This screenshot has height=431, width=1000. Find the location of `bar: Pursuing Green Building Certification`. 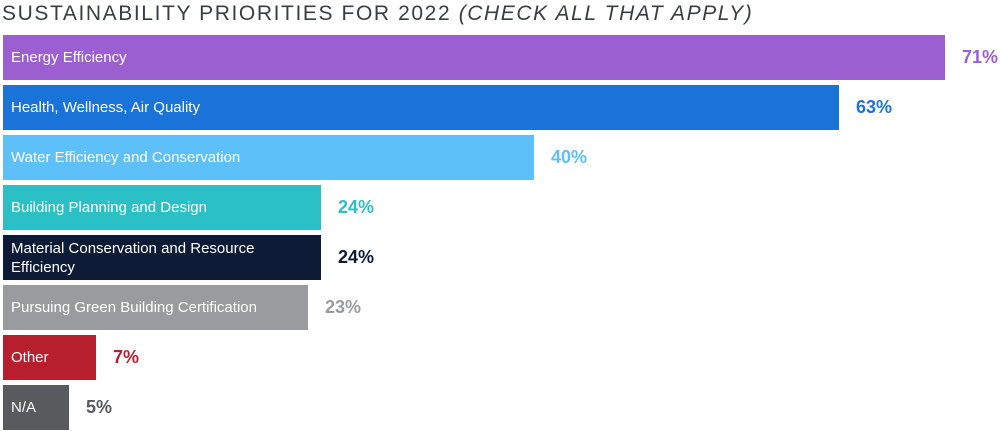

bar: Pursuing Green Building Certification is located at coordinates (155, 307).